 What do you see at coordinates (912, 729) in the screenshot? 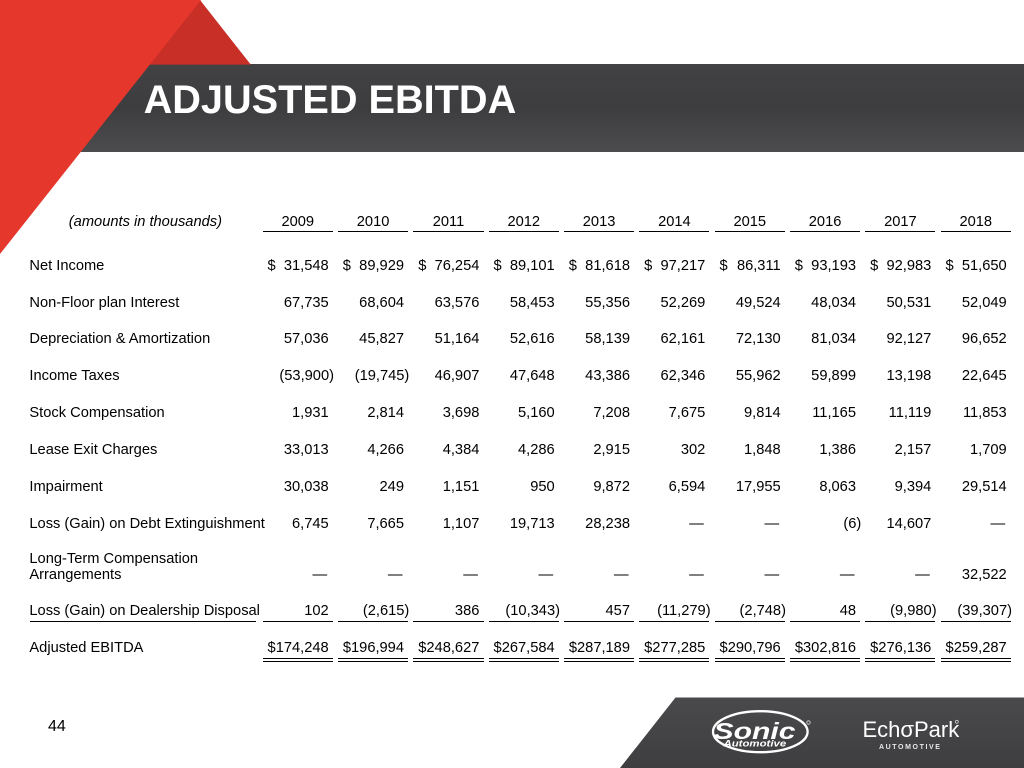
I see `svg-text: EchσPark` at bounding box center [912, 729].